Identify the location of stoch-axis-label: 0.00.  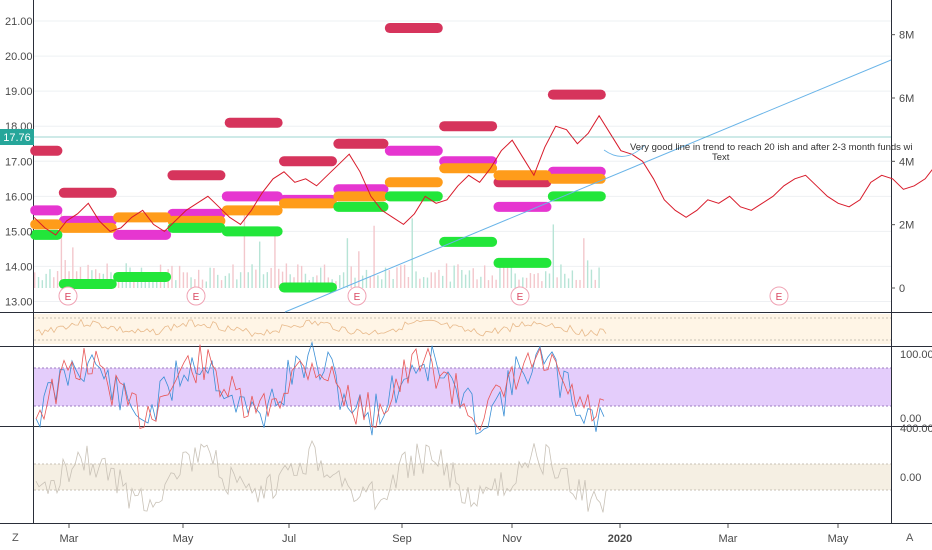
(910, 419).